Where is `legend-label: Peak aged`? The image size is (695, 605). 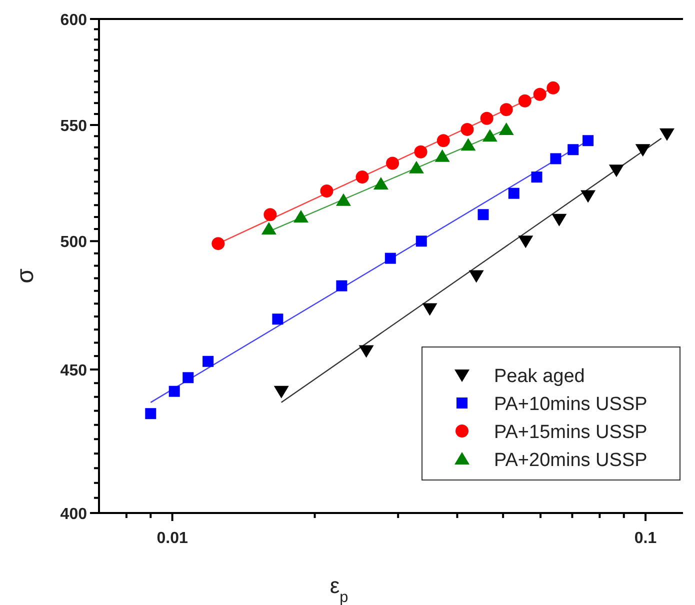 legend-label: Peak aged is located at coordinates (539, 376).